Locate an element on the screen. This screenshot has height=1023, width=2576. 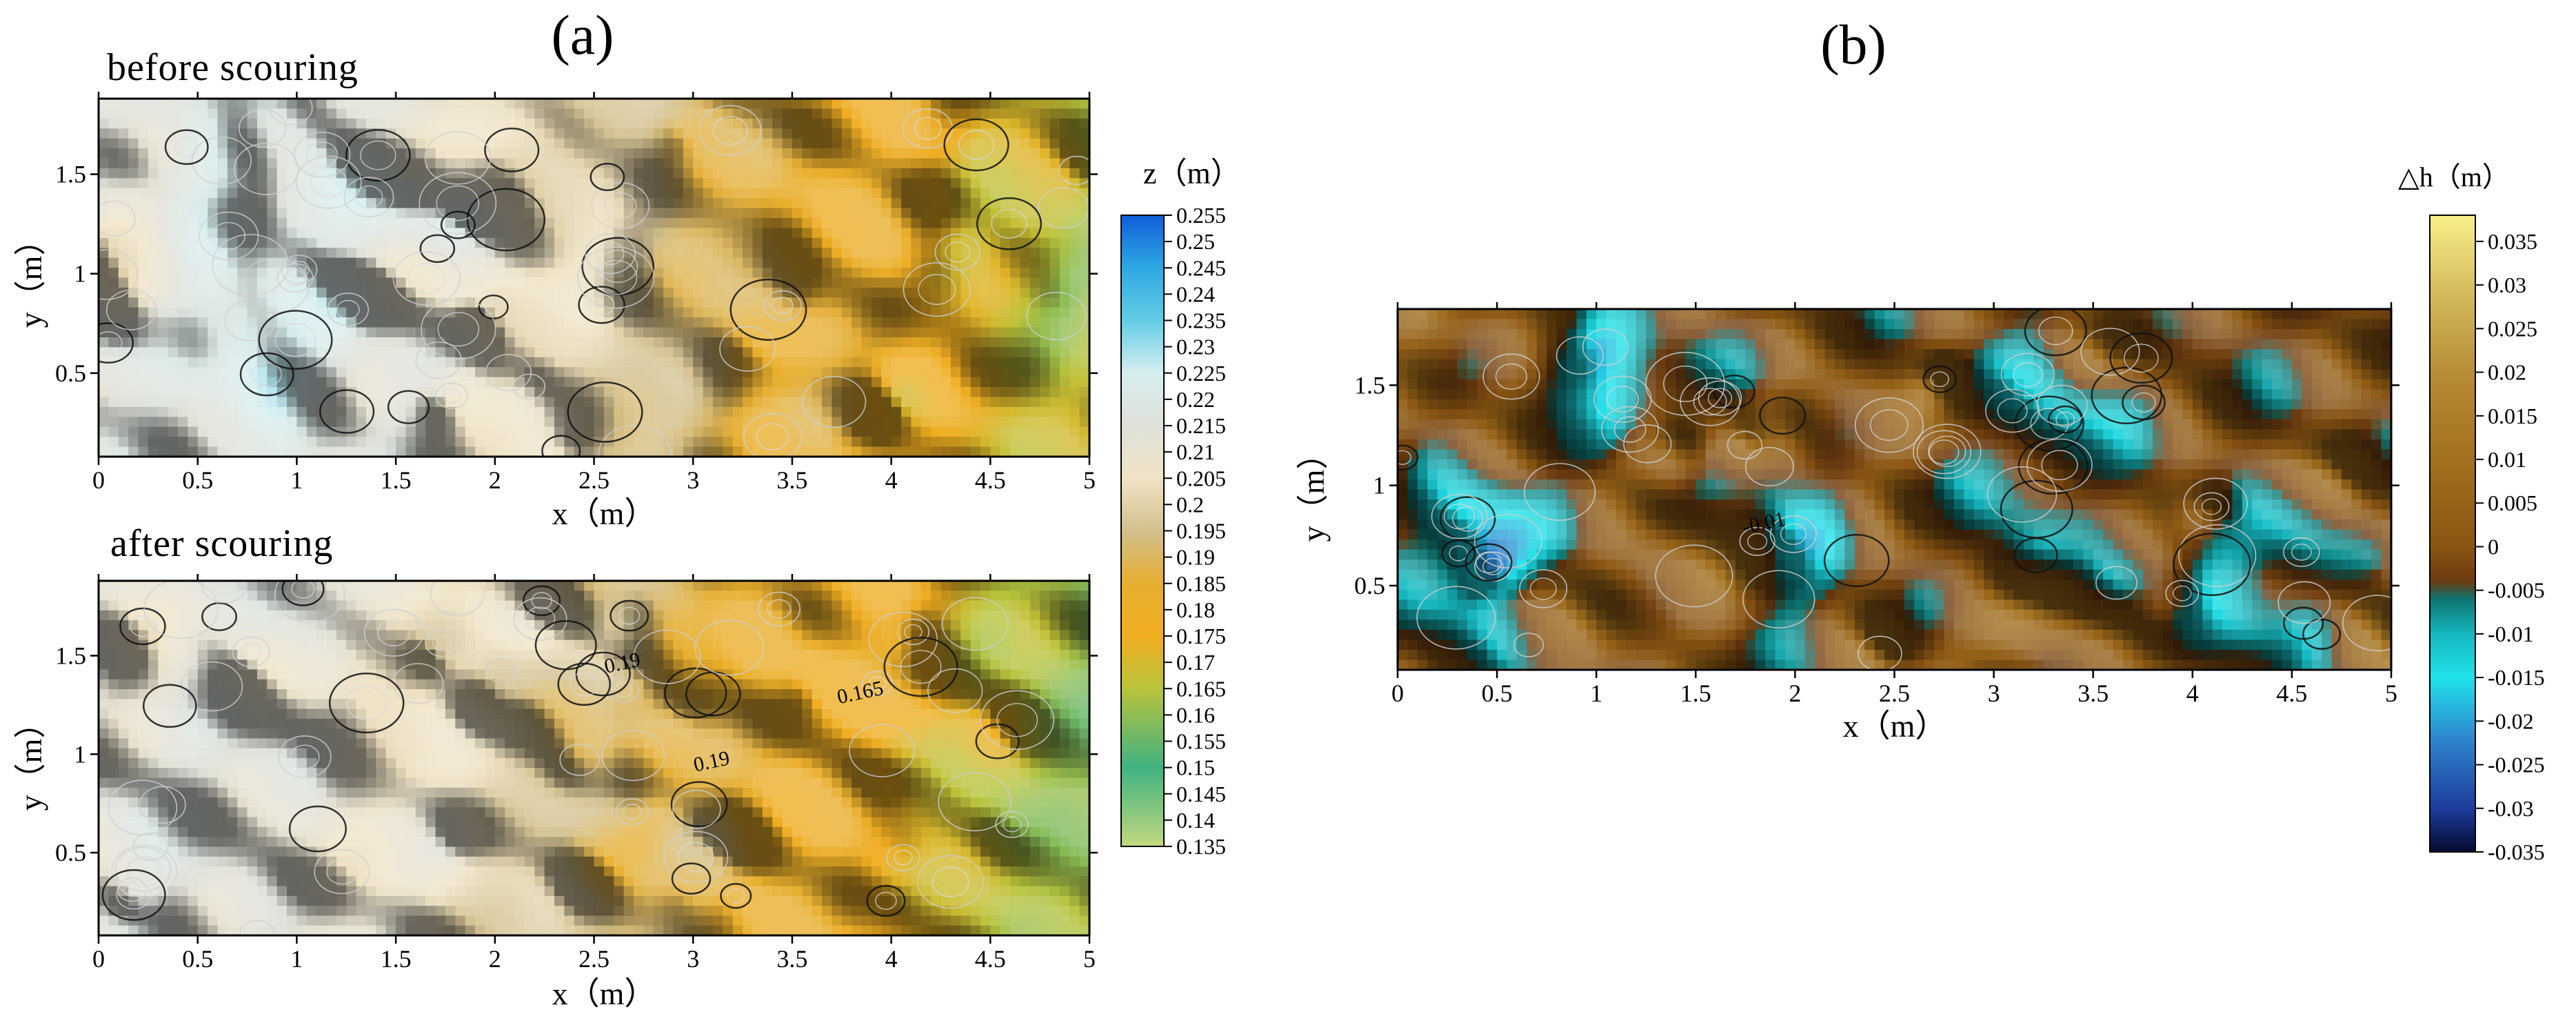
colorbar-tick-label: 0.225 is located at coordinates (1201, 374).